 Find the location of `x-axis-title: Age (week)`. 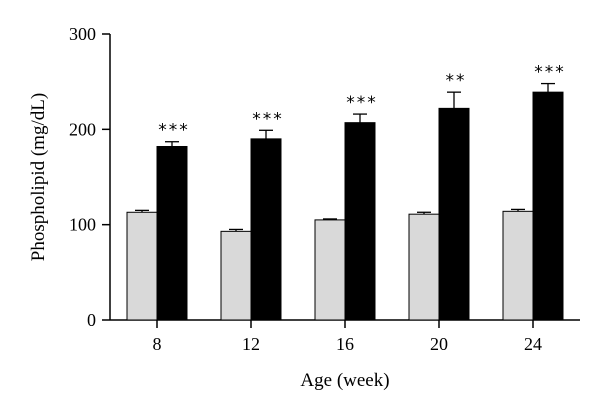

x-axis-title: Age (week) is located at coordinates (344, 380).